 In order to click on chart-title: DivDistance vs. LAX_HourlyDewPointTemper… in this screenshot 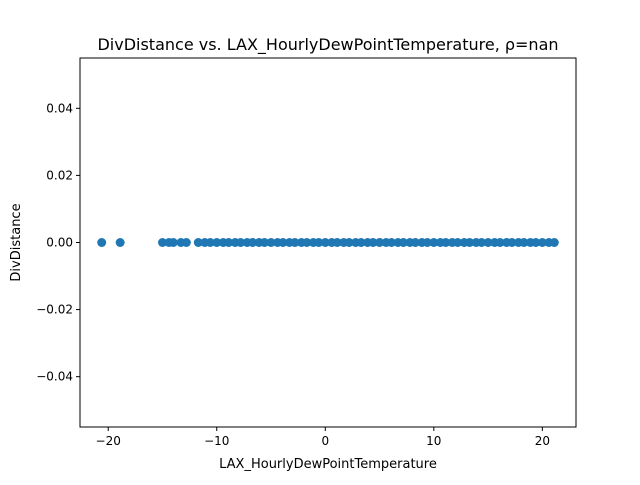, I will do `click(327, 45)`.